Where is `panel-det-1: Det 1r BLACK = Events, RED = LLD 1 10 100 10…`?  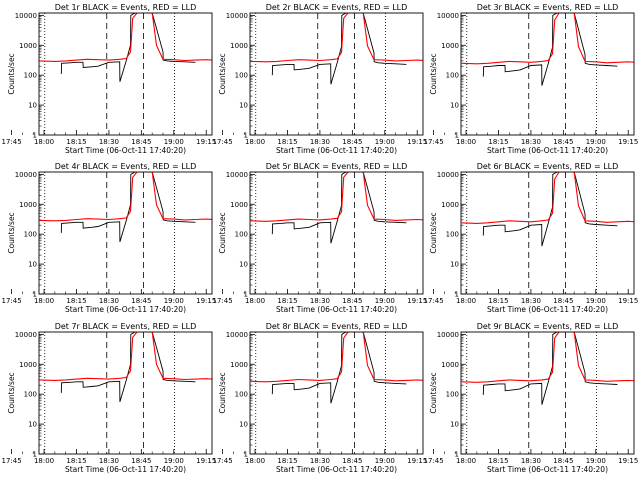 panel-det-1: Det 1r BLACK = Events, RED = LLD 1 10 100 10… is located at coordinates (109, 79).